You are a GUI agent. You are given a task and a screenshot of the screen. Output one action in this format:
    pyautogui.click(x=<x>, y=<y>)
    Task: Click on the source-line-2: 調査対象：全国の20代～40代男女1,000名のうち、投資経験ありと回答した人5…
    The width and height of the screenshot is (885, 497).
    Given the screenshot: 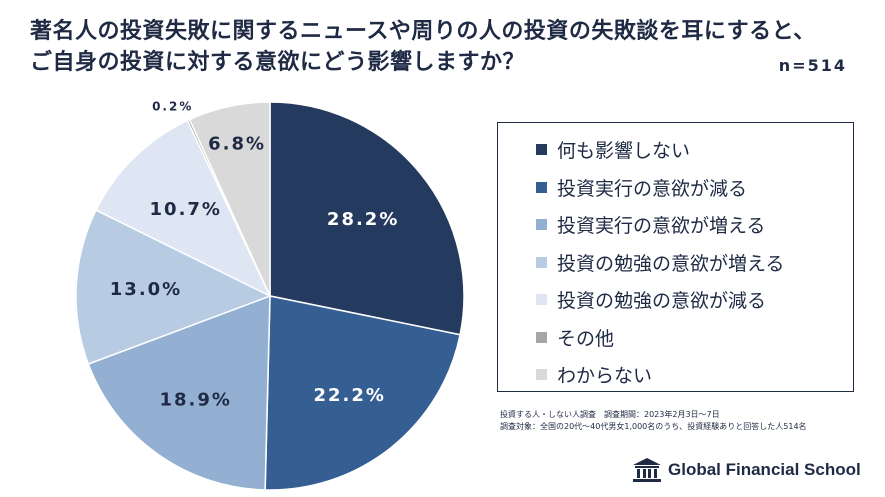 What is the action you would take?
    pyautogui.click(x=653, y=426)
    